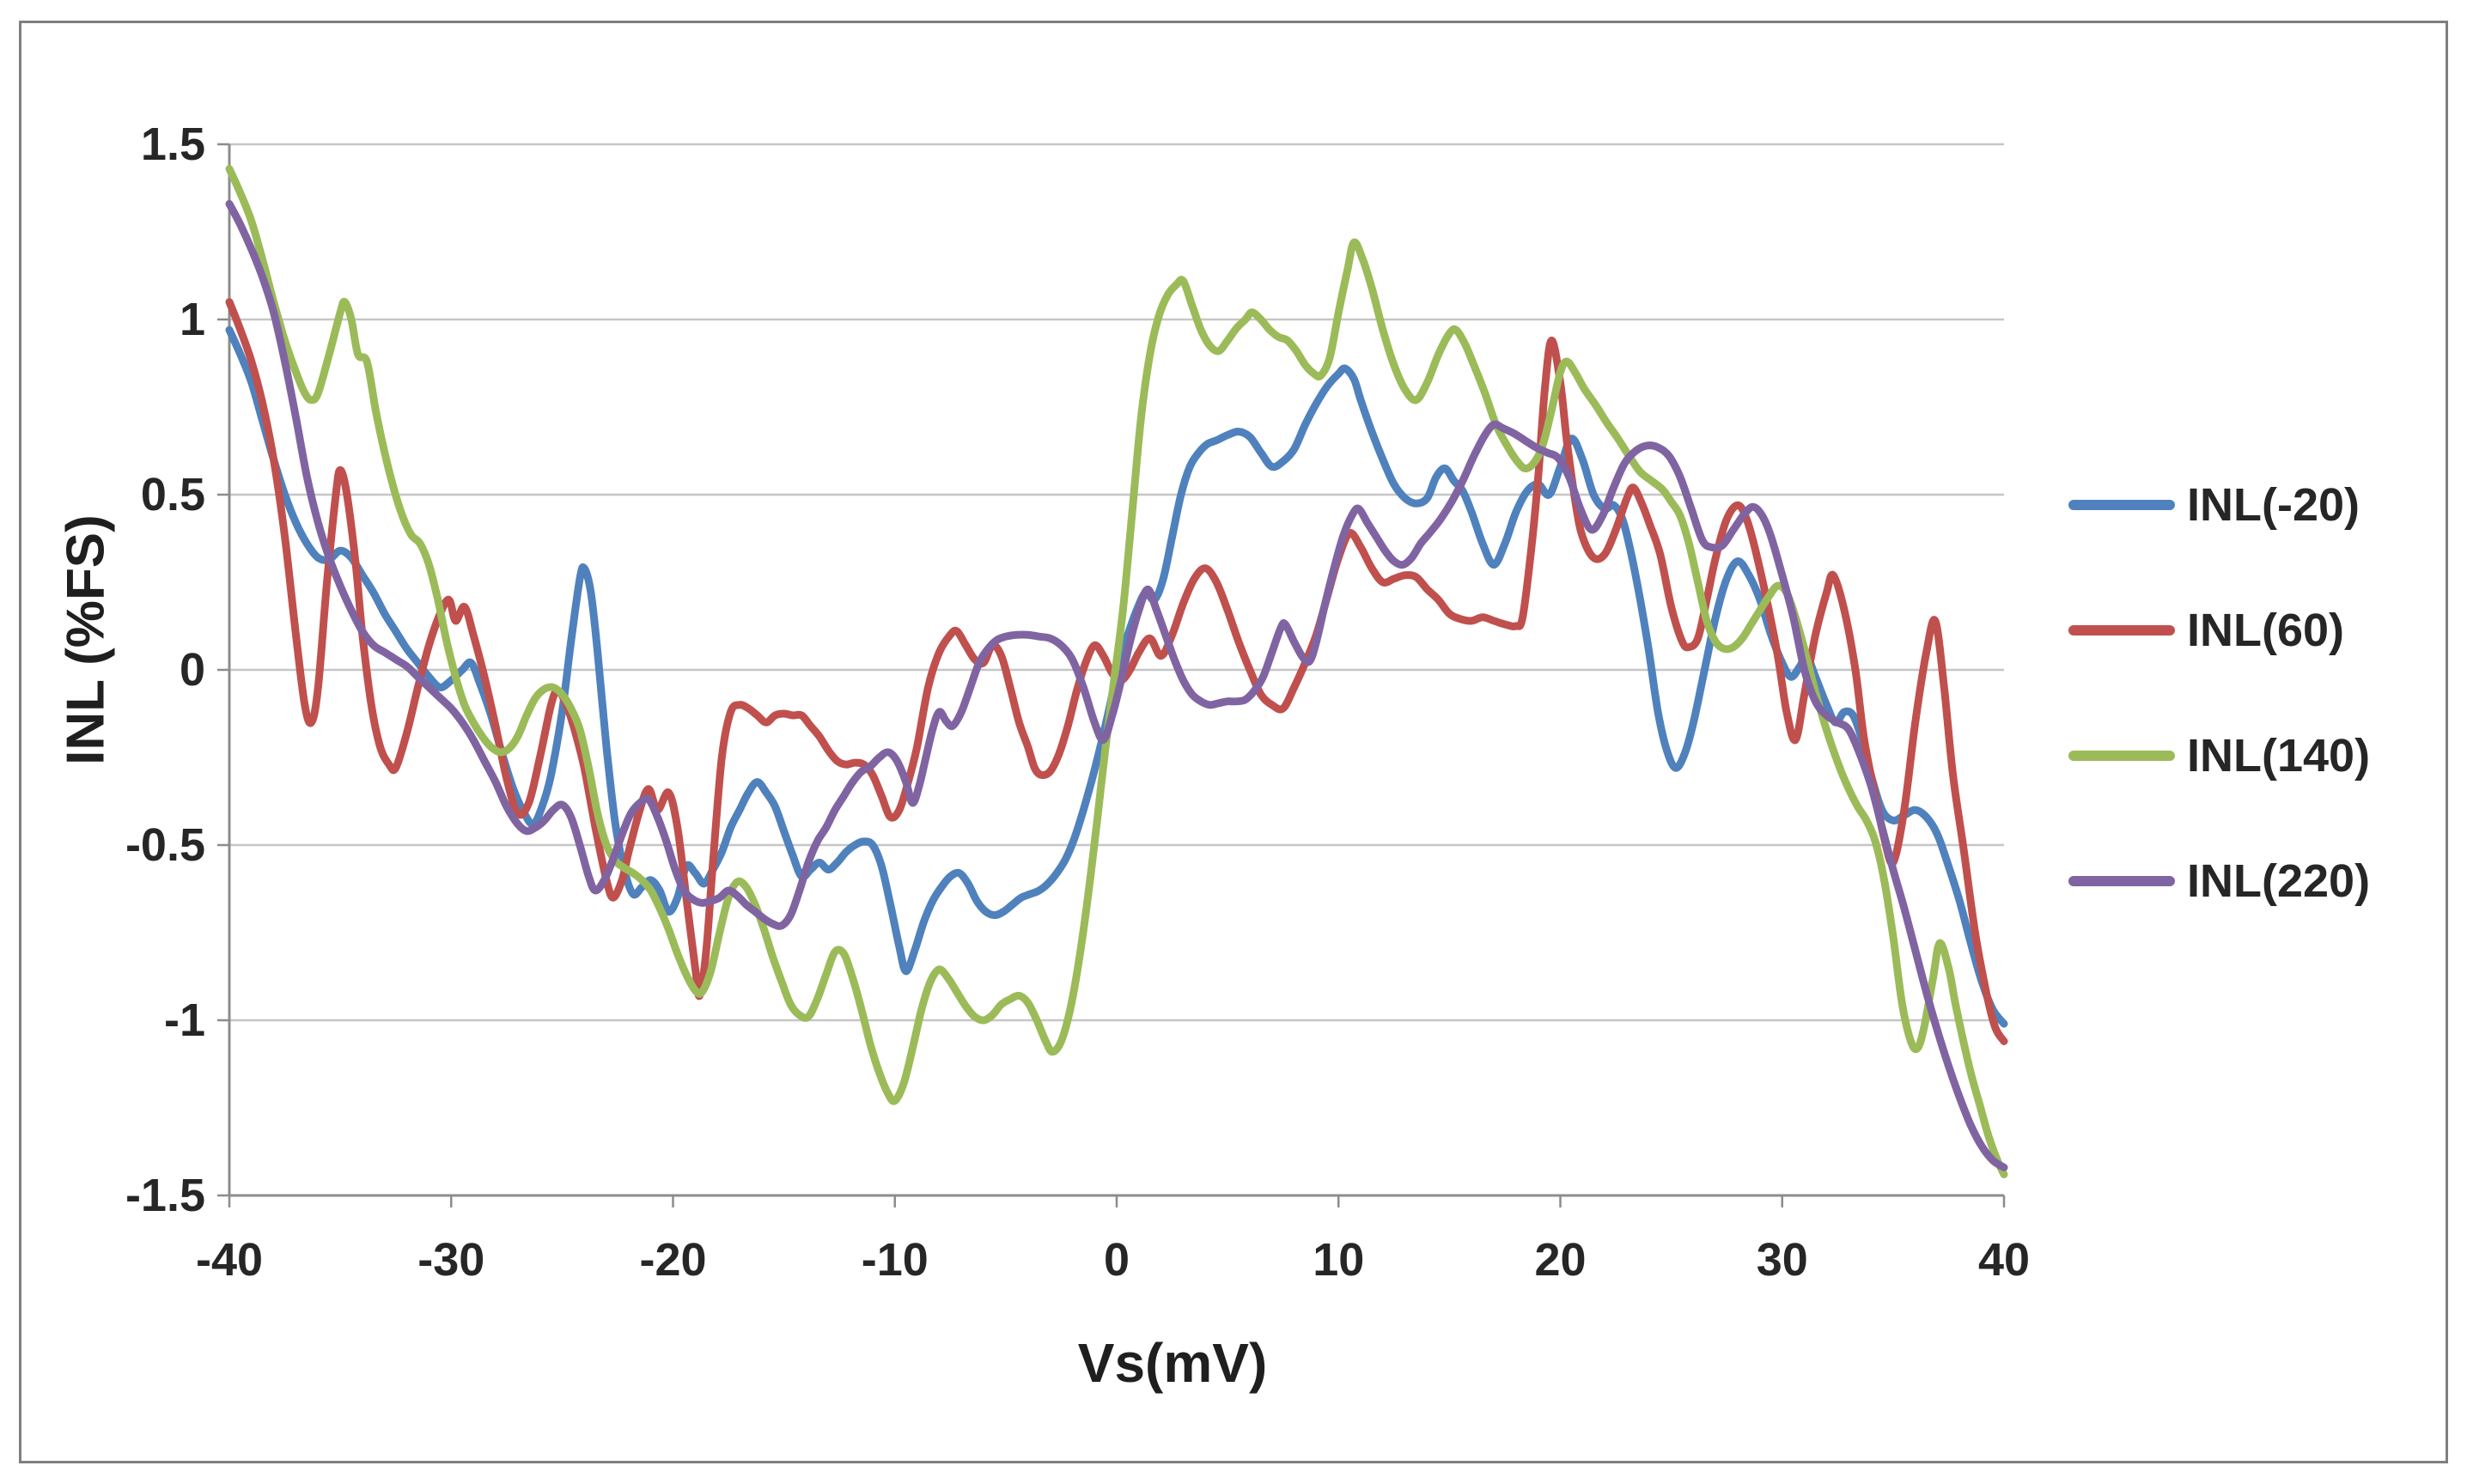 The width and height of the screenshot is (2467, 1484). I want to click on legend-item-inl-neg20: INL(-20), so click(2214, 505).